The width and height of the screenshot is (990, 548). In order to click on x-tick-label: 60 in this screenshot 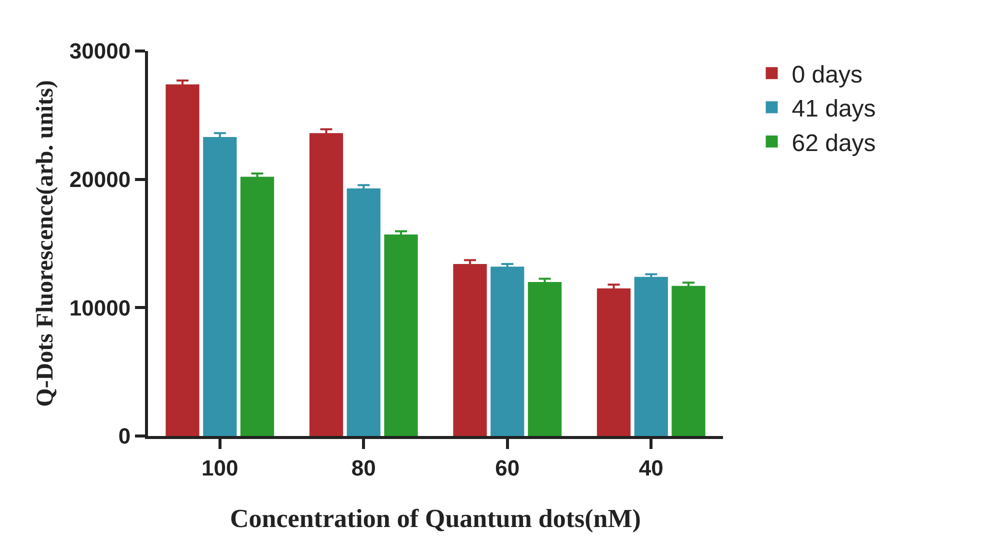, I will do `click(507, 467)`.